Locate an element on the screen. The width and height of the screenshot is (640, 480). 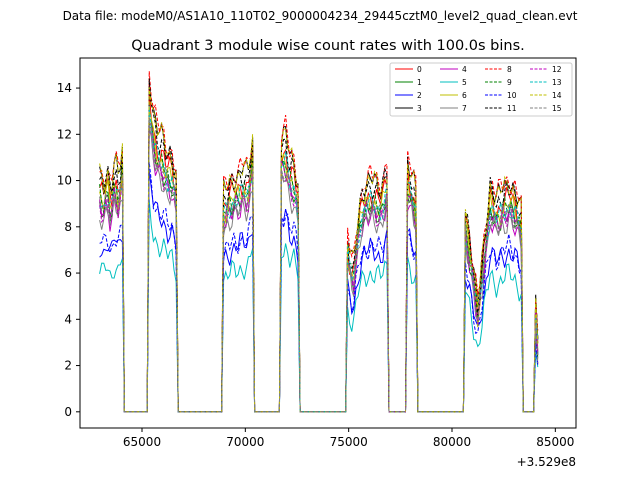
legend-label: 14 is located at coordinates (557, 95).